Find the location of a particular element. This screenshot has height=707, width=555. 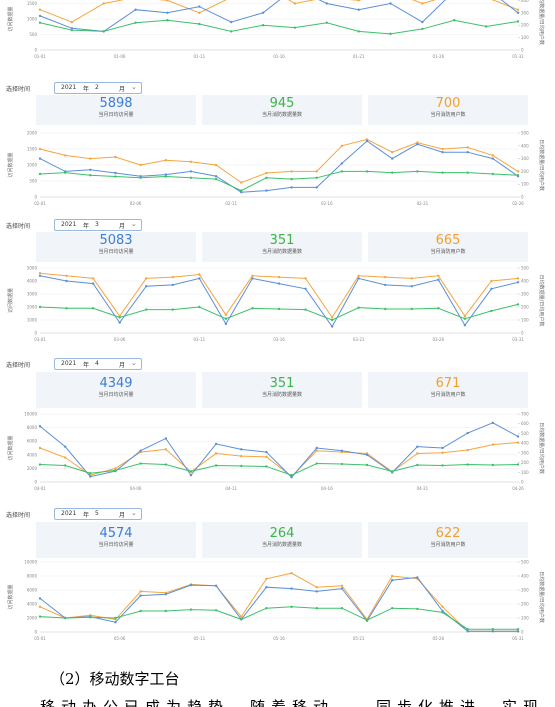

stat-value: 5898 is located at coordinates (116, 103).